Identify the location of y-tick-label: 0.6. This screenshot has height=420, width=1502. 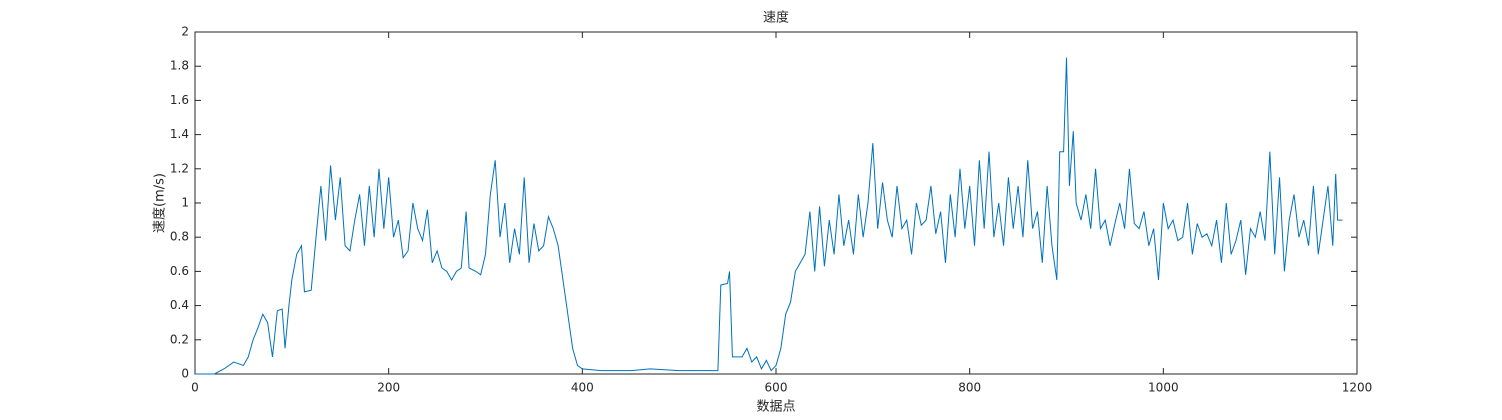
(179, 271).